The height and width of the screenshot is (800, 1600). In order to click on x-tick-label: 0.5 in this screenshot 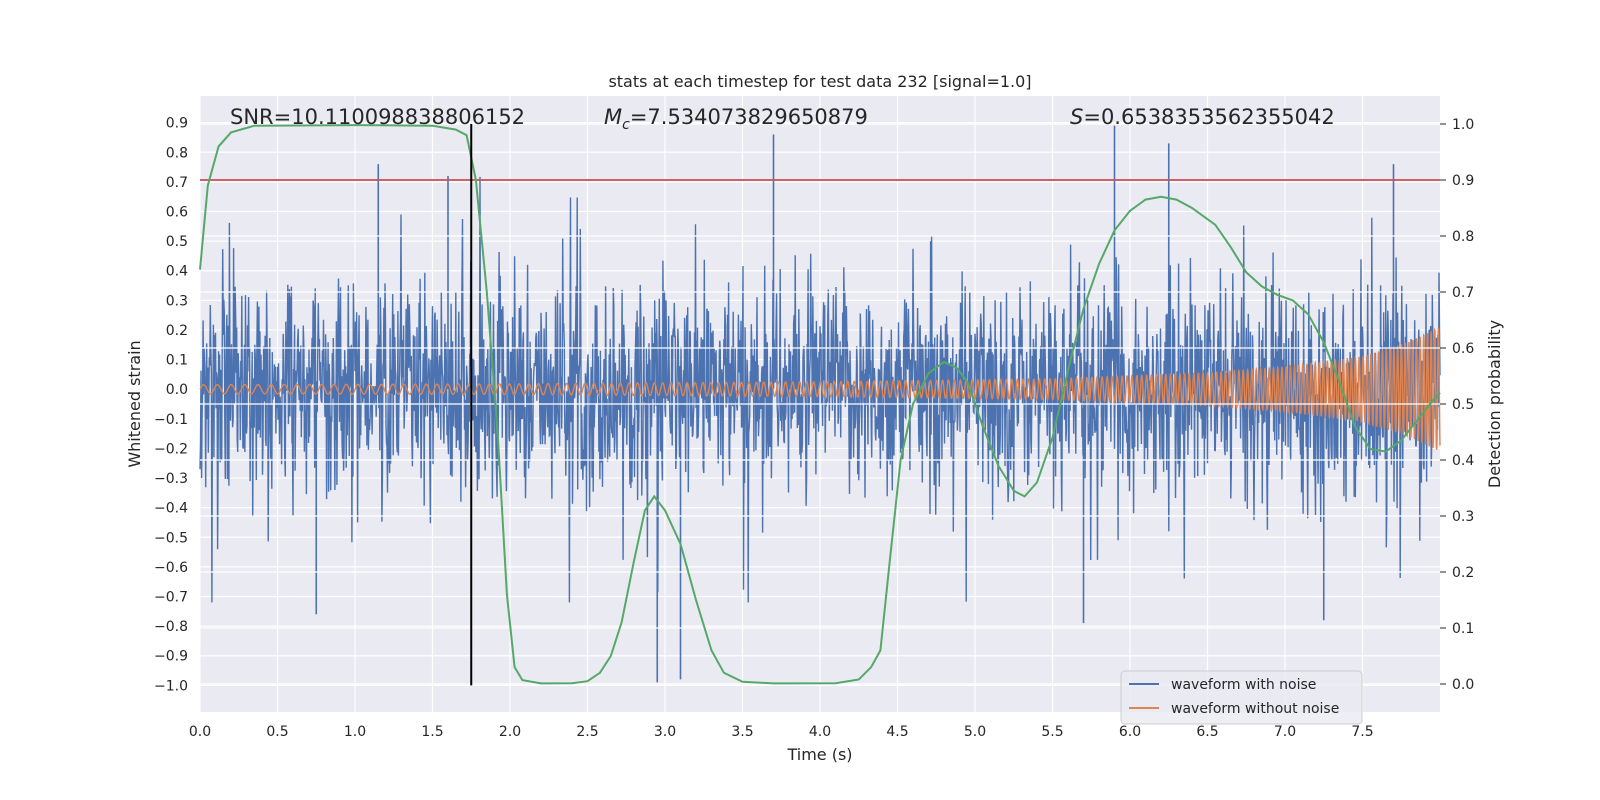, I will do `click(277, 732)`.